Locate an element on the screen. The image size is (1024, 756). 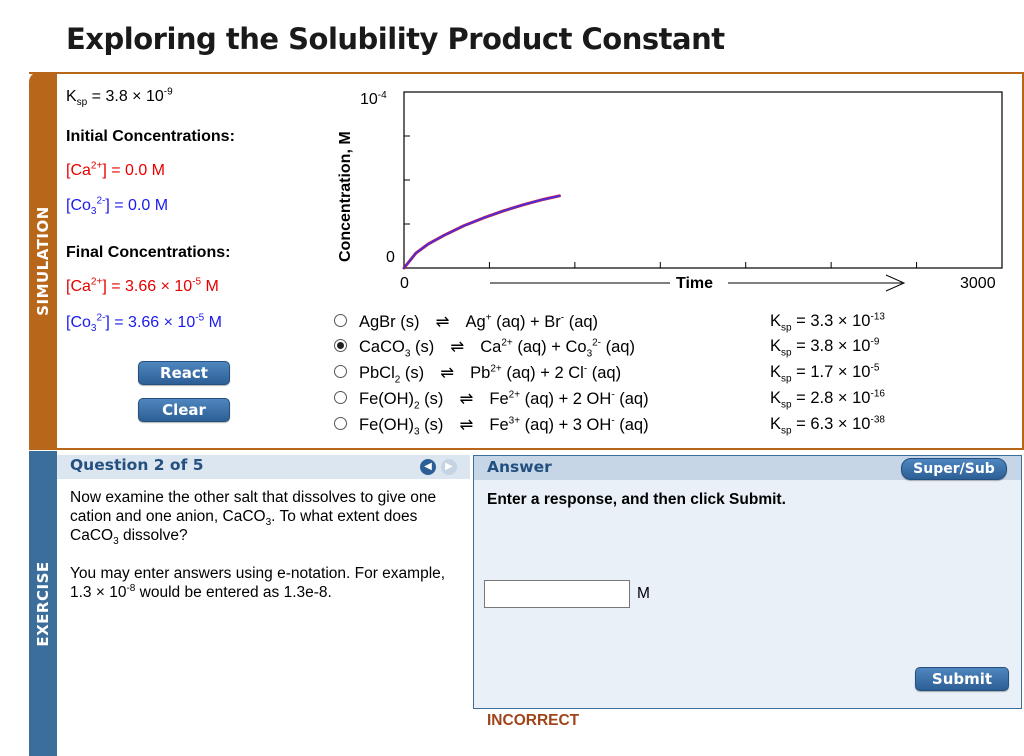
ksp-sub: sp is located at coordinates (82, 103).